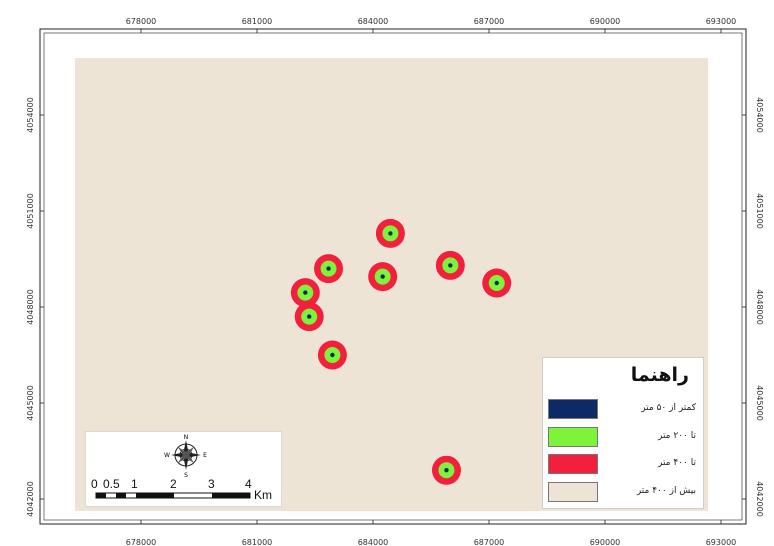 This screenshot has width=774, height=546. I want to click on x-tick-top-label: 681000, so click(257, 21).